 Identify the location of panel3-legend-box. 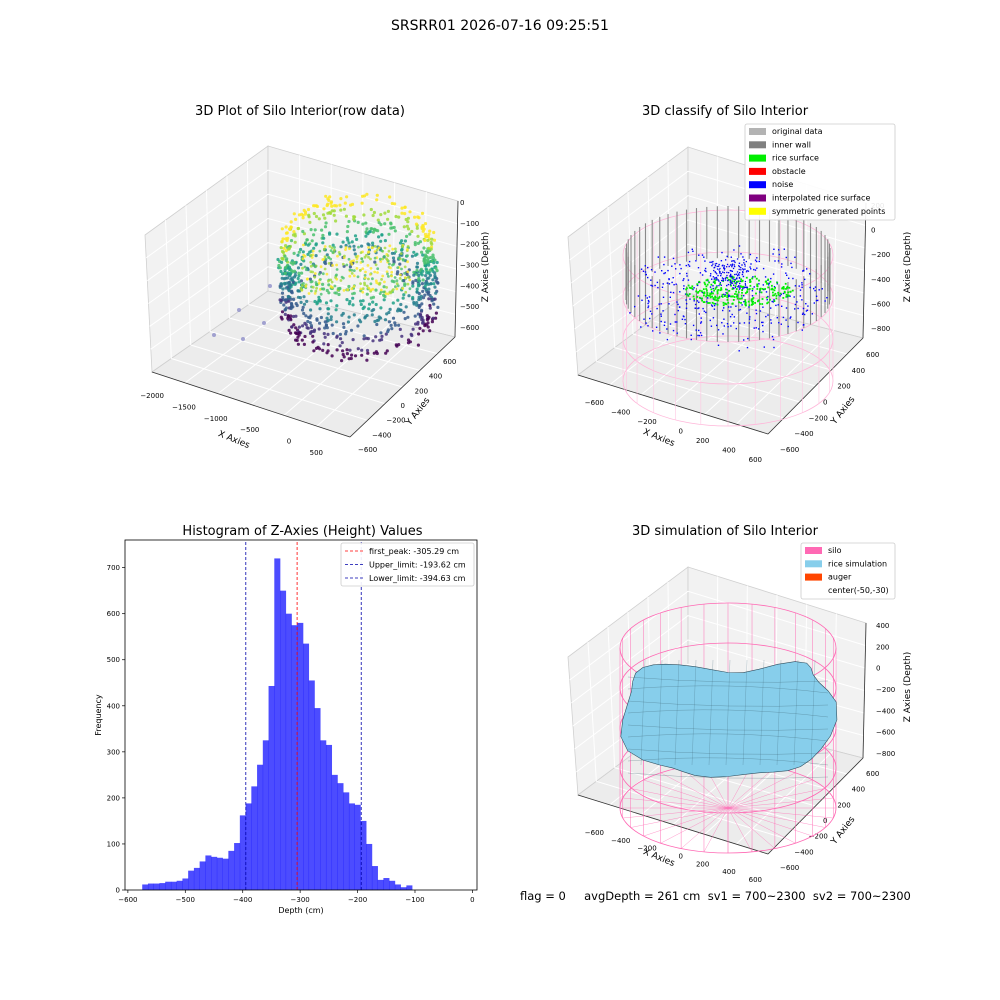
(407, 564).